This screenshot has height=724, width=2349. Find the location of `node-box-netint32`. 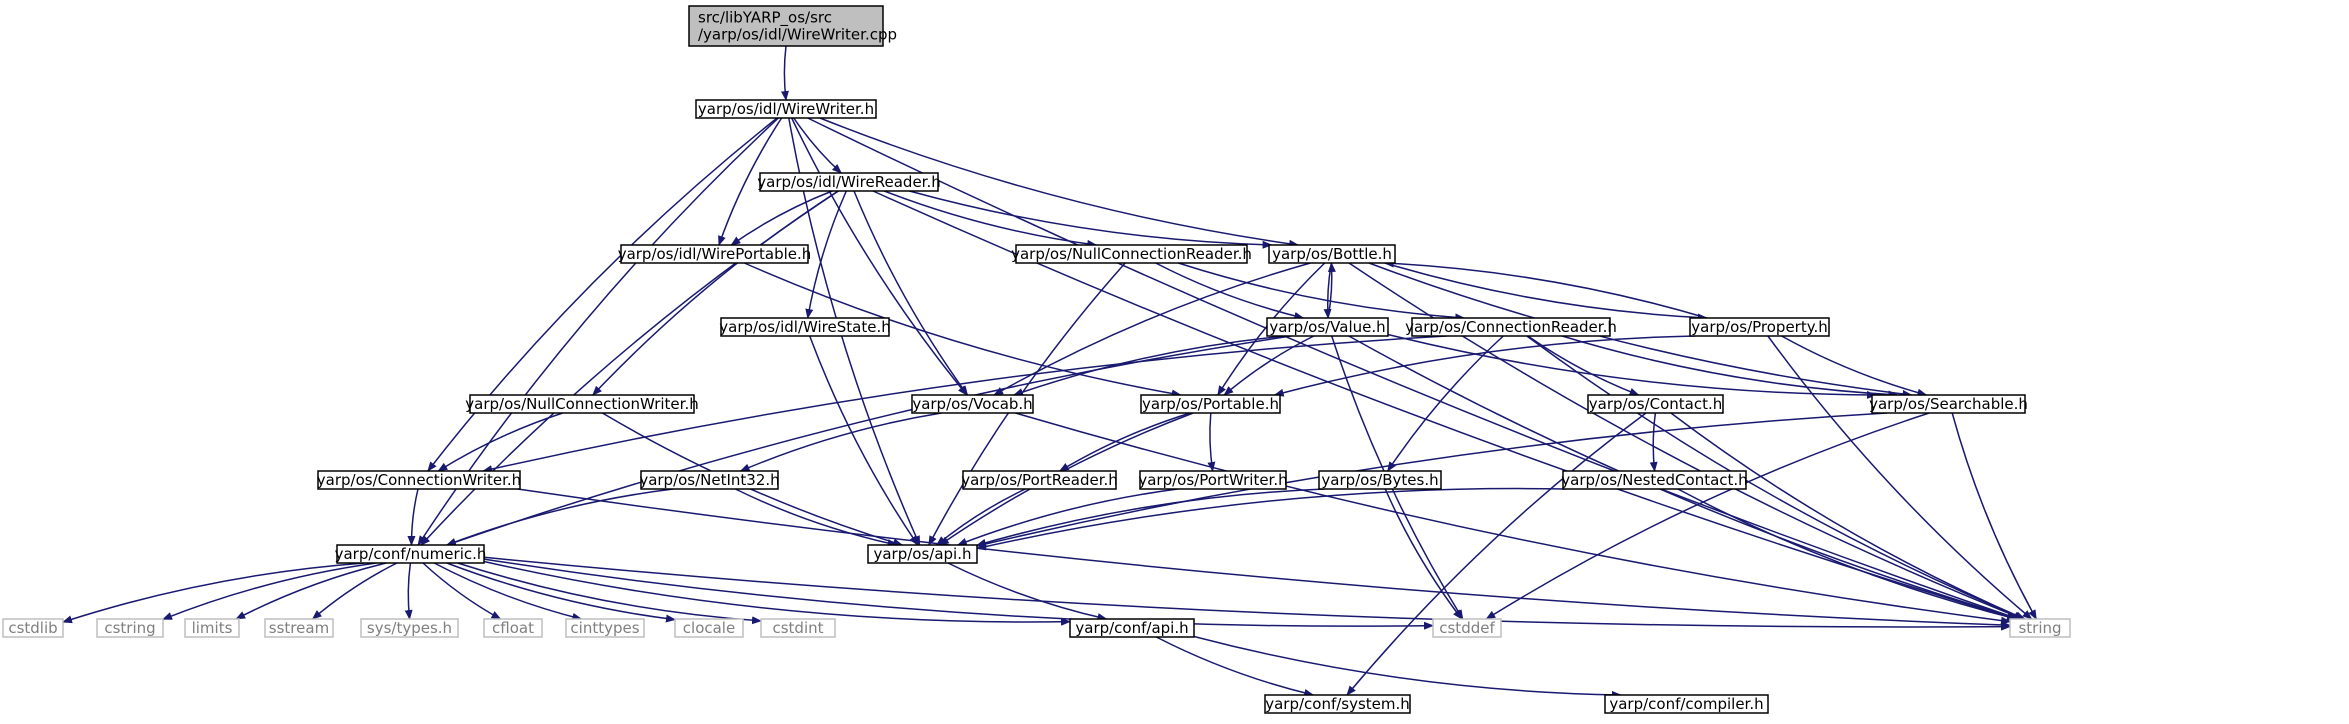

node-box-netint32 is located at coordinates (709, 480).